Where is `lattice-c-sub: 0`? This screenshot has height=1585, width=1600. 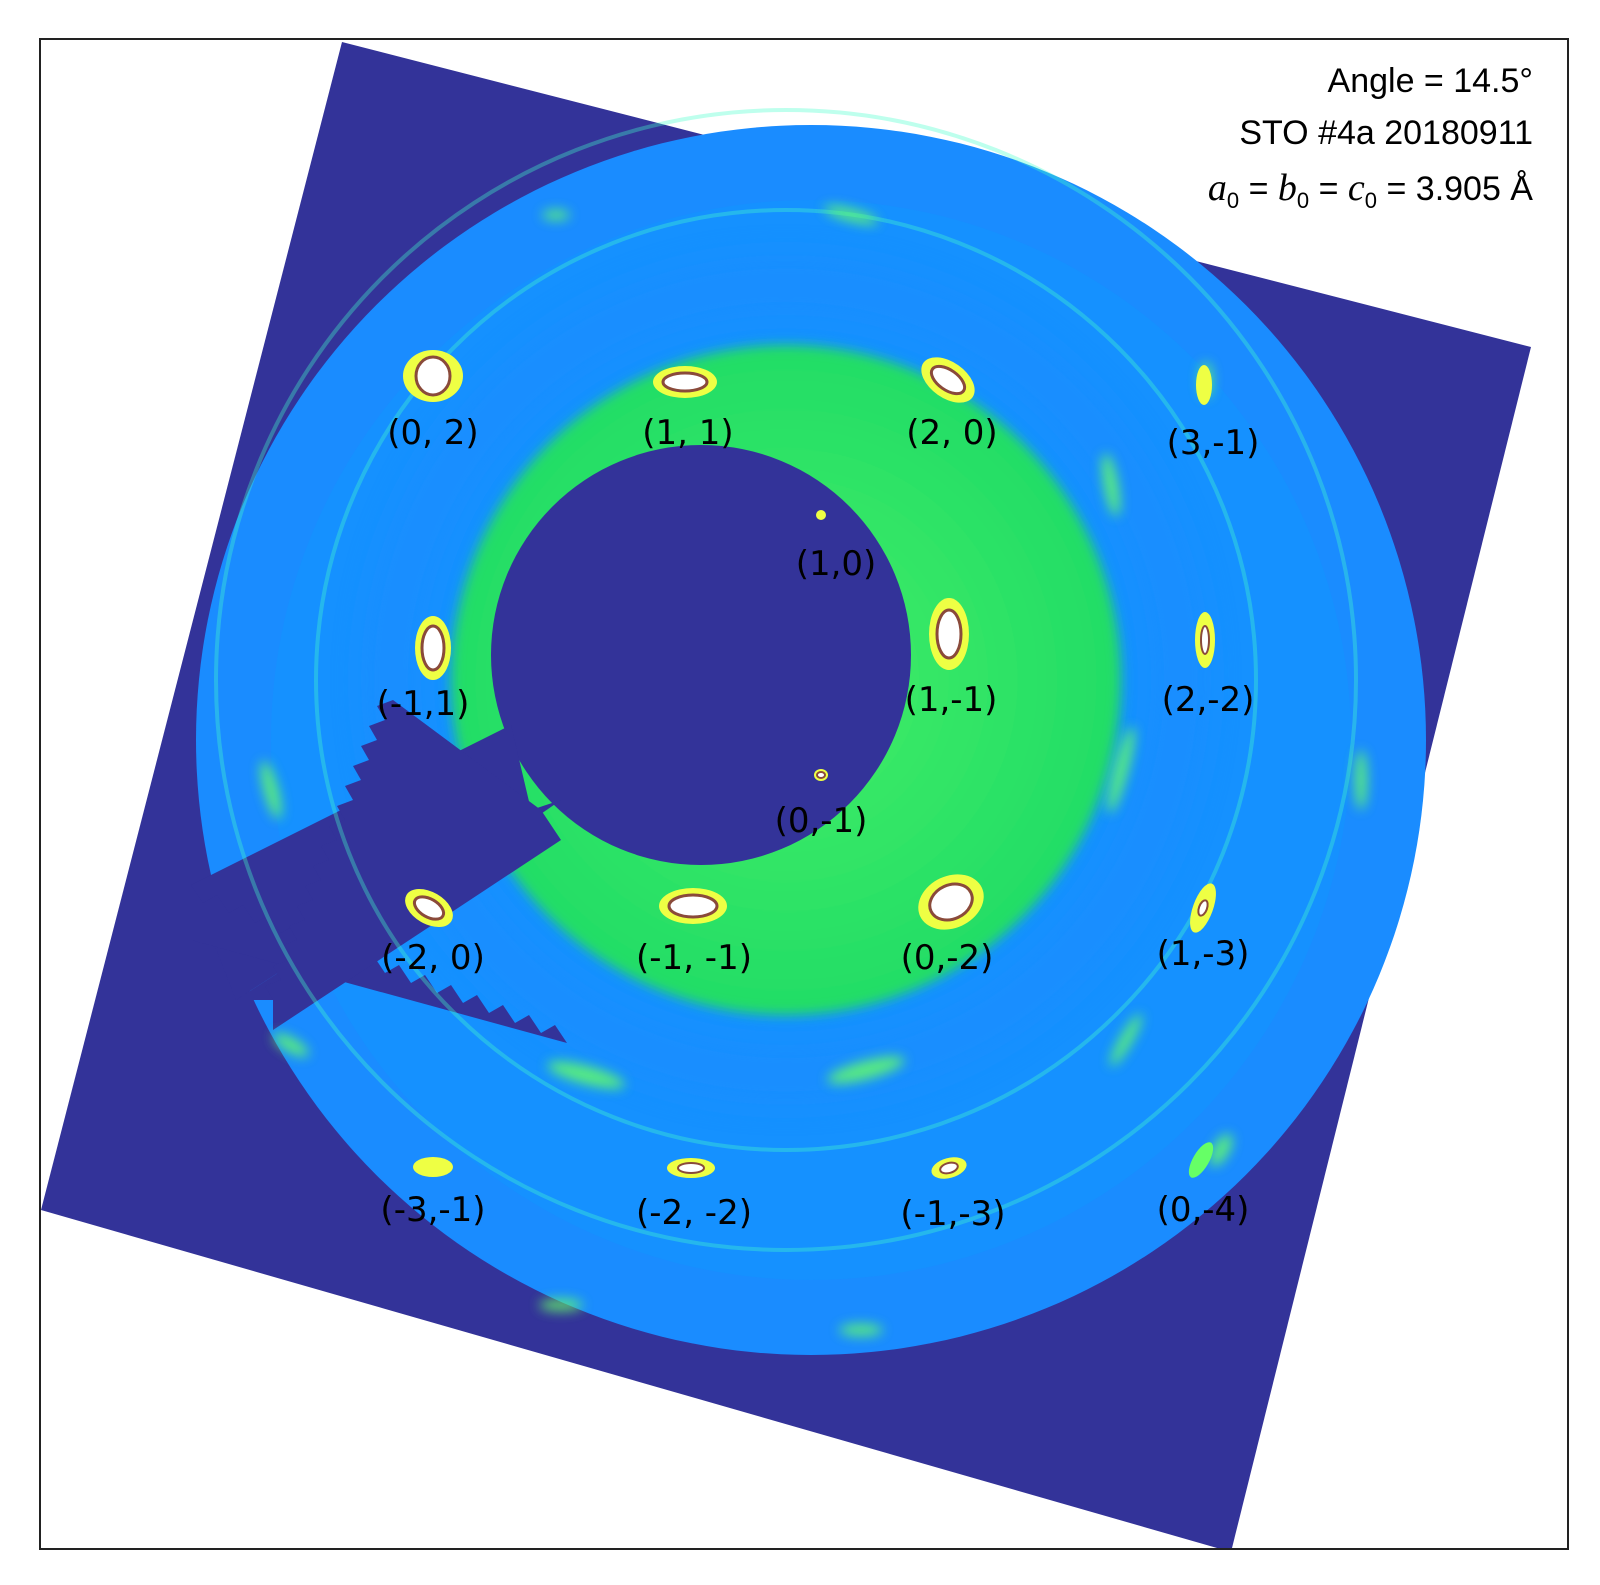
lattice-c-sub: 0 is located at coordinates (1371, 200).